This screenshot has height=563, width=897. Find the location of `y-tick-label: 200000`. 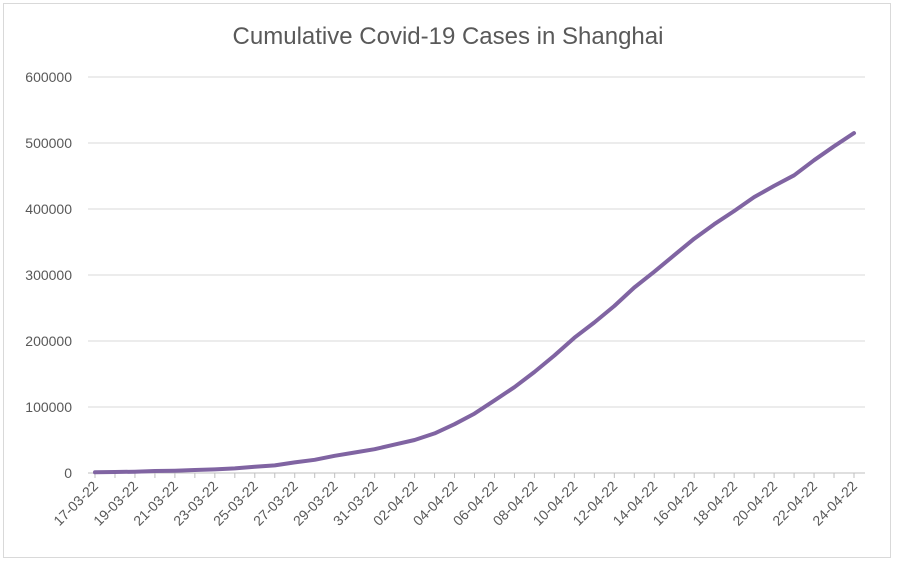

y-tick-label: 200000 is located at coordinates (48, 341).